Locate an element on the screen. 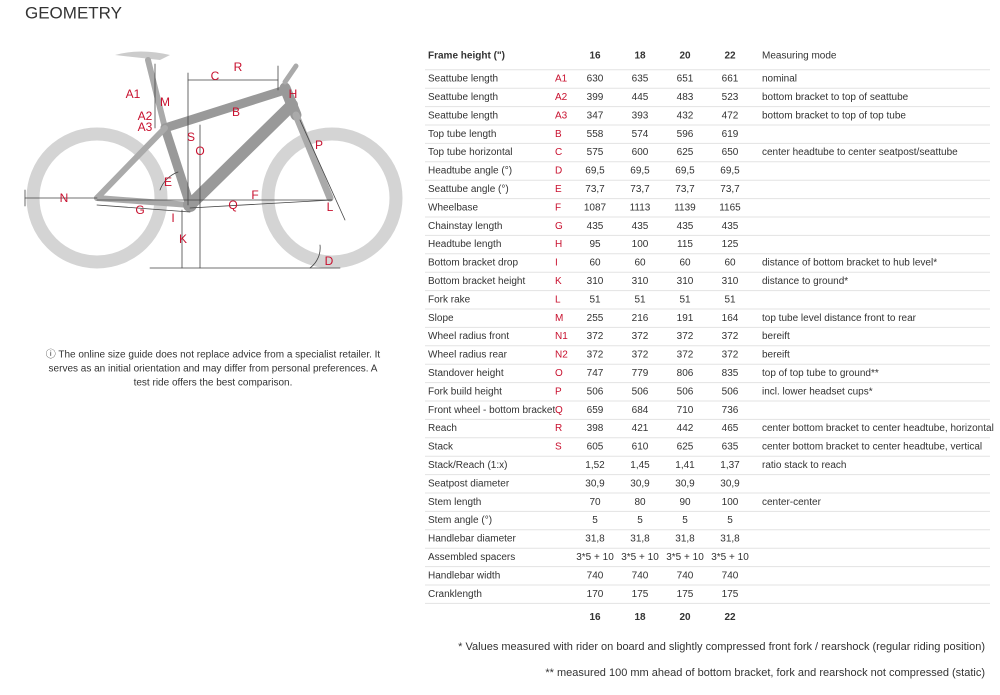 This screenshot has width=1000, height=695. row-name: Slope is located at coordinates (441, 318).